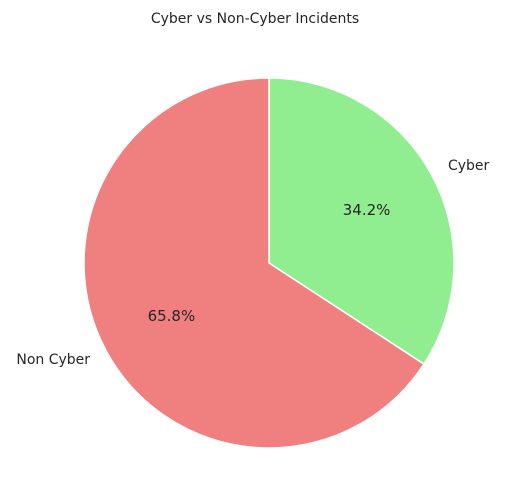 The width and height of the screenshot is (510, 504). I want to click on slice-label-non-cyber: Non Cyber, so click(53, 360).